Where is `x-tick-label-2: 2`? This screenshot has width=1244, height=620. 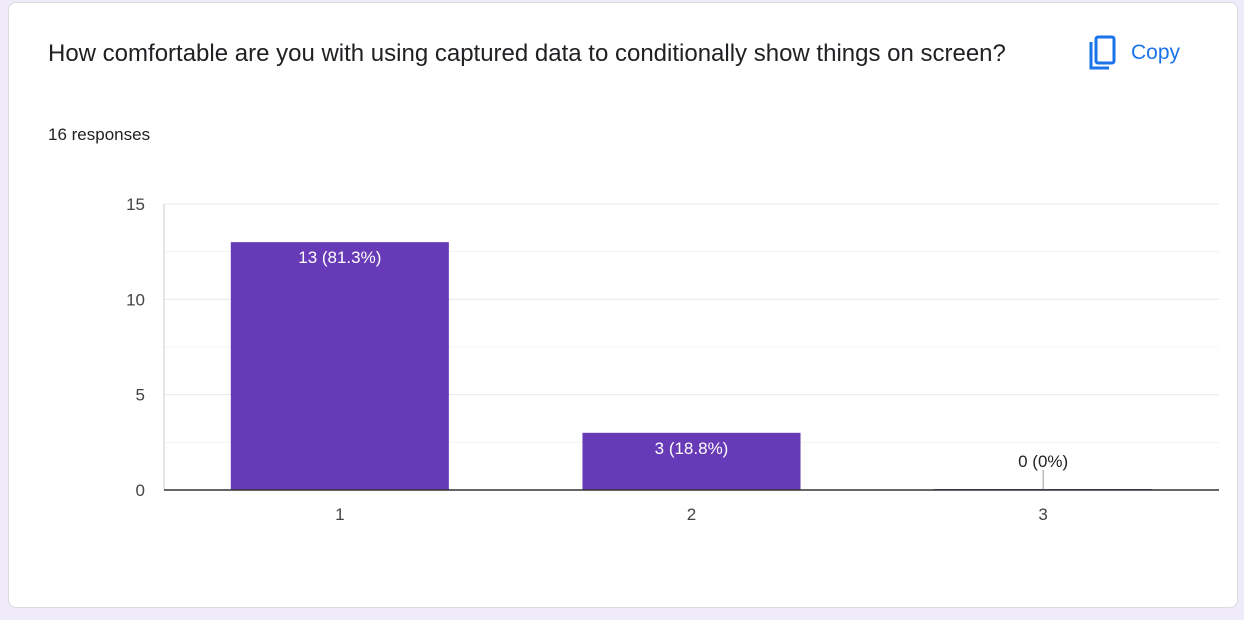 x-tick-label-2: 2 is located at coordinates (691, 514).